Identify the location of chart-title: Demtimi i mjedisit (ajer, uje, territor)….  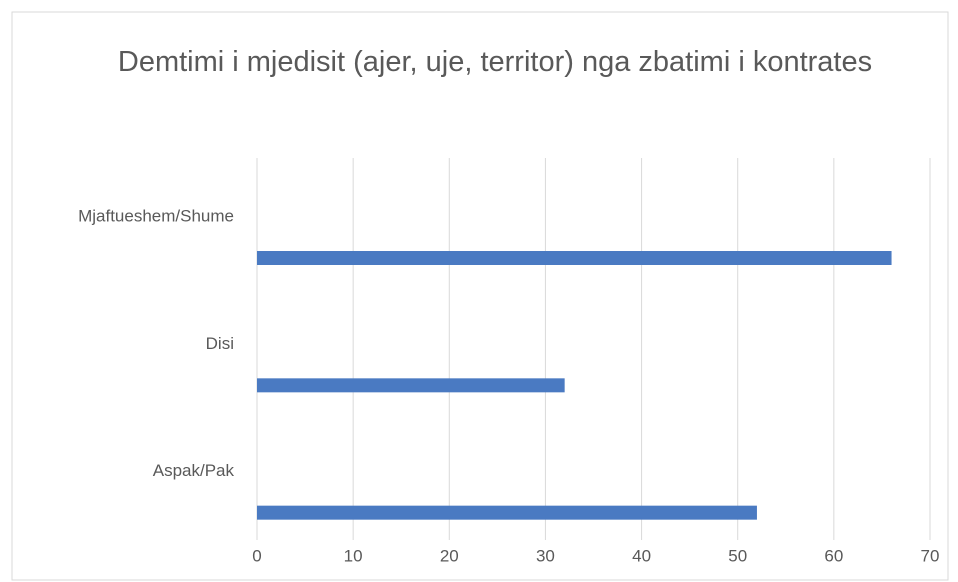
(495, 62).